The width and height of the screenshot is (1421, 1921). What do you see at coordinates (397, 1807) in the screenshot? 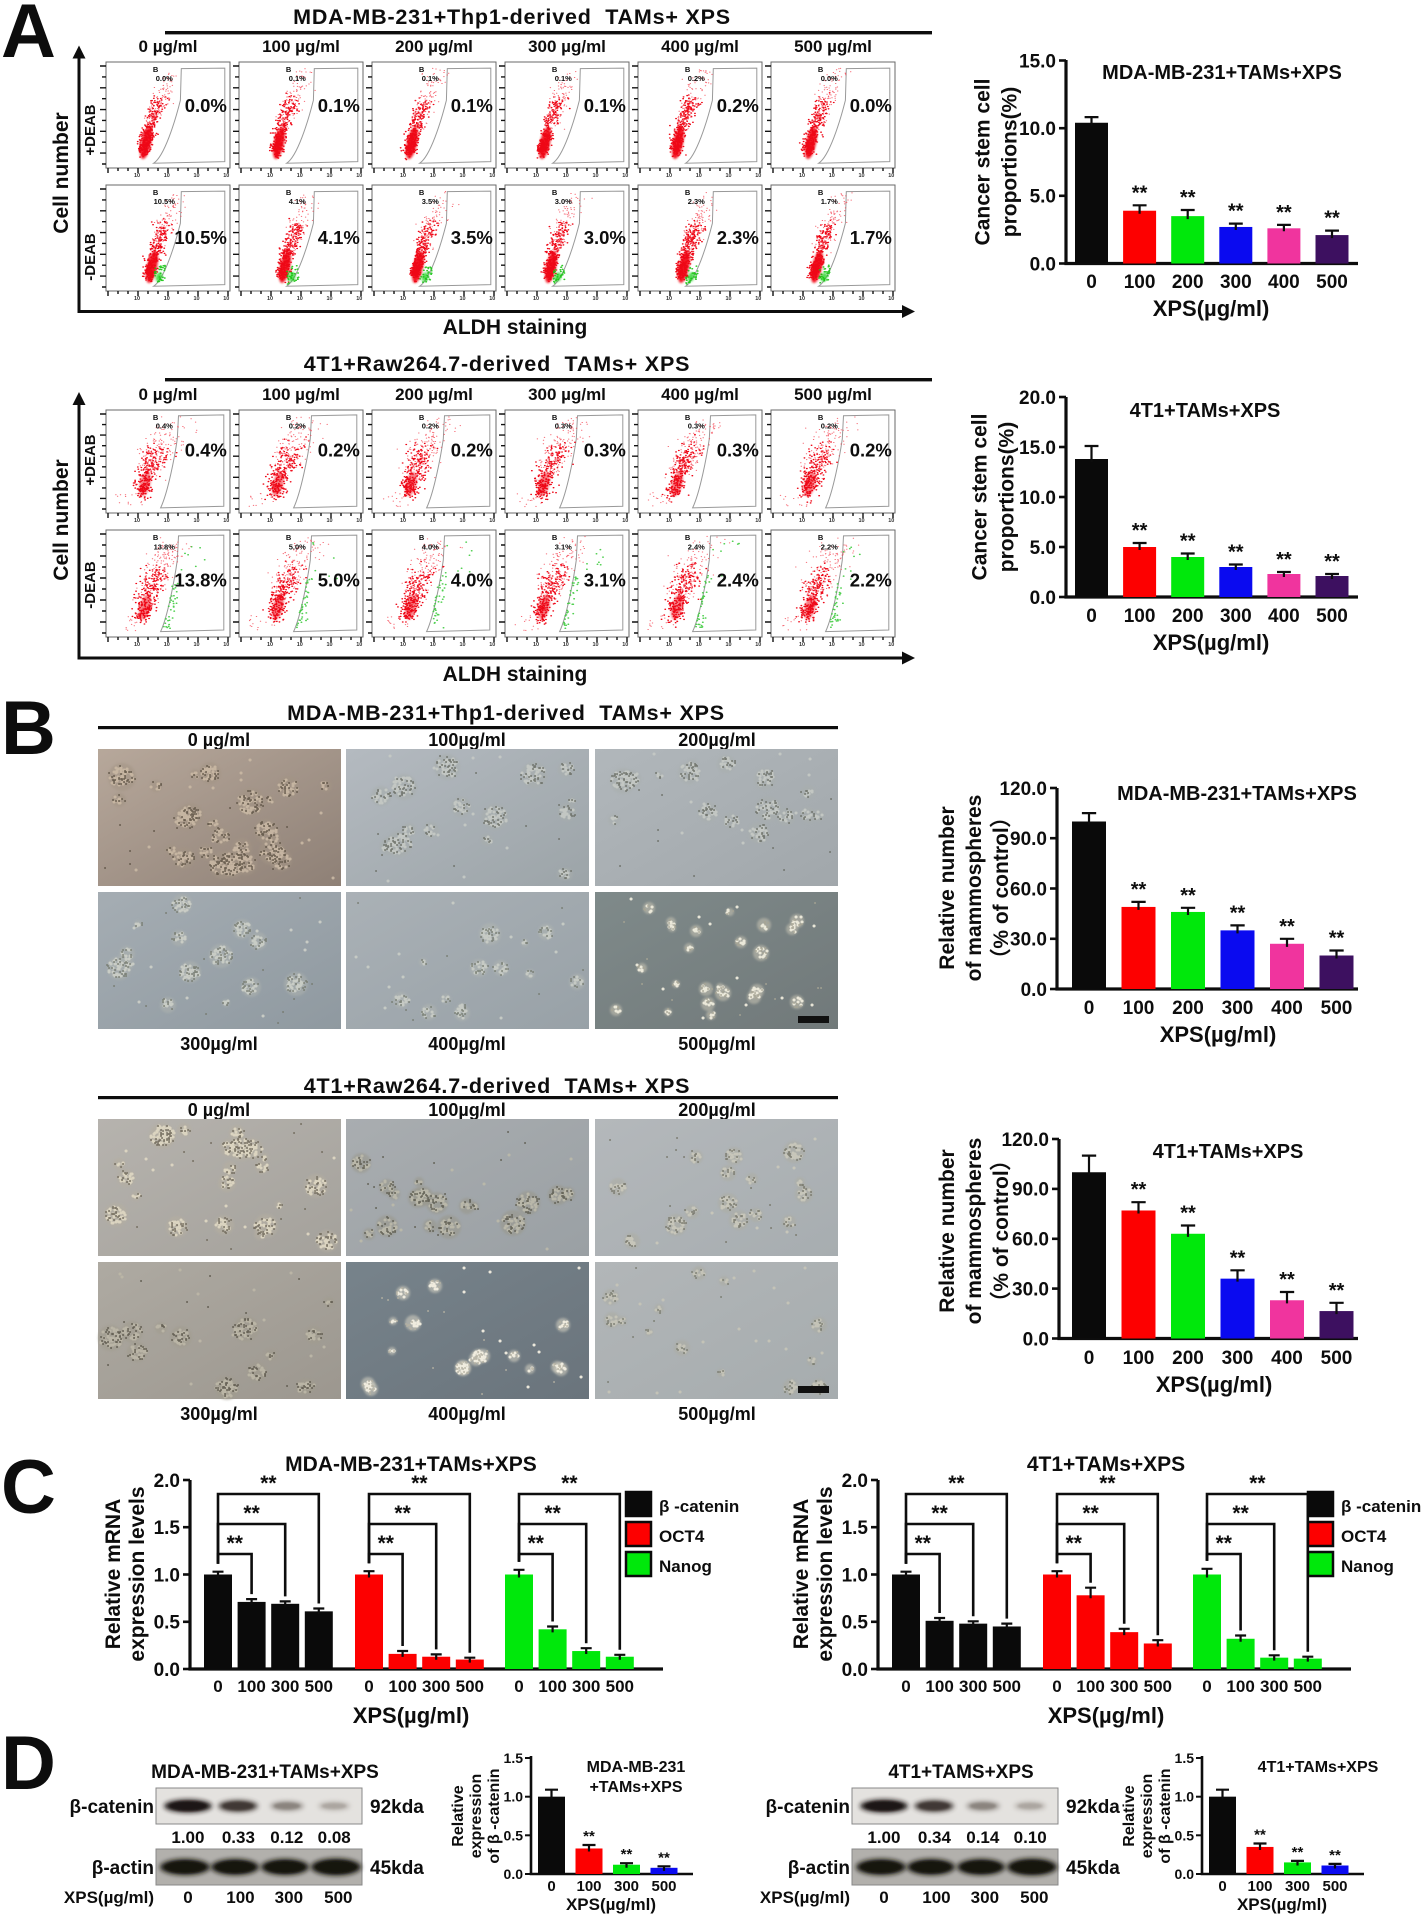
I see `svg-text: 92kda` at bounding box center [397, 1807].